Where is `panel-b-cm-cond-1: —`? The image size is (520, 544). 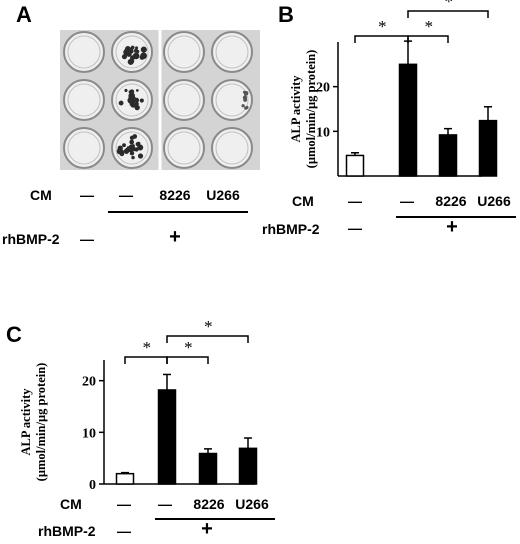 panel-b-cm-cond-1: — is located at coordinates (355, 201).